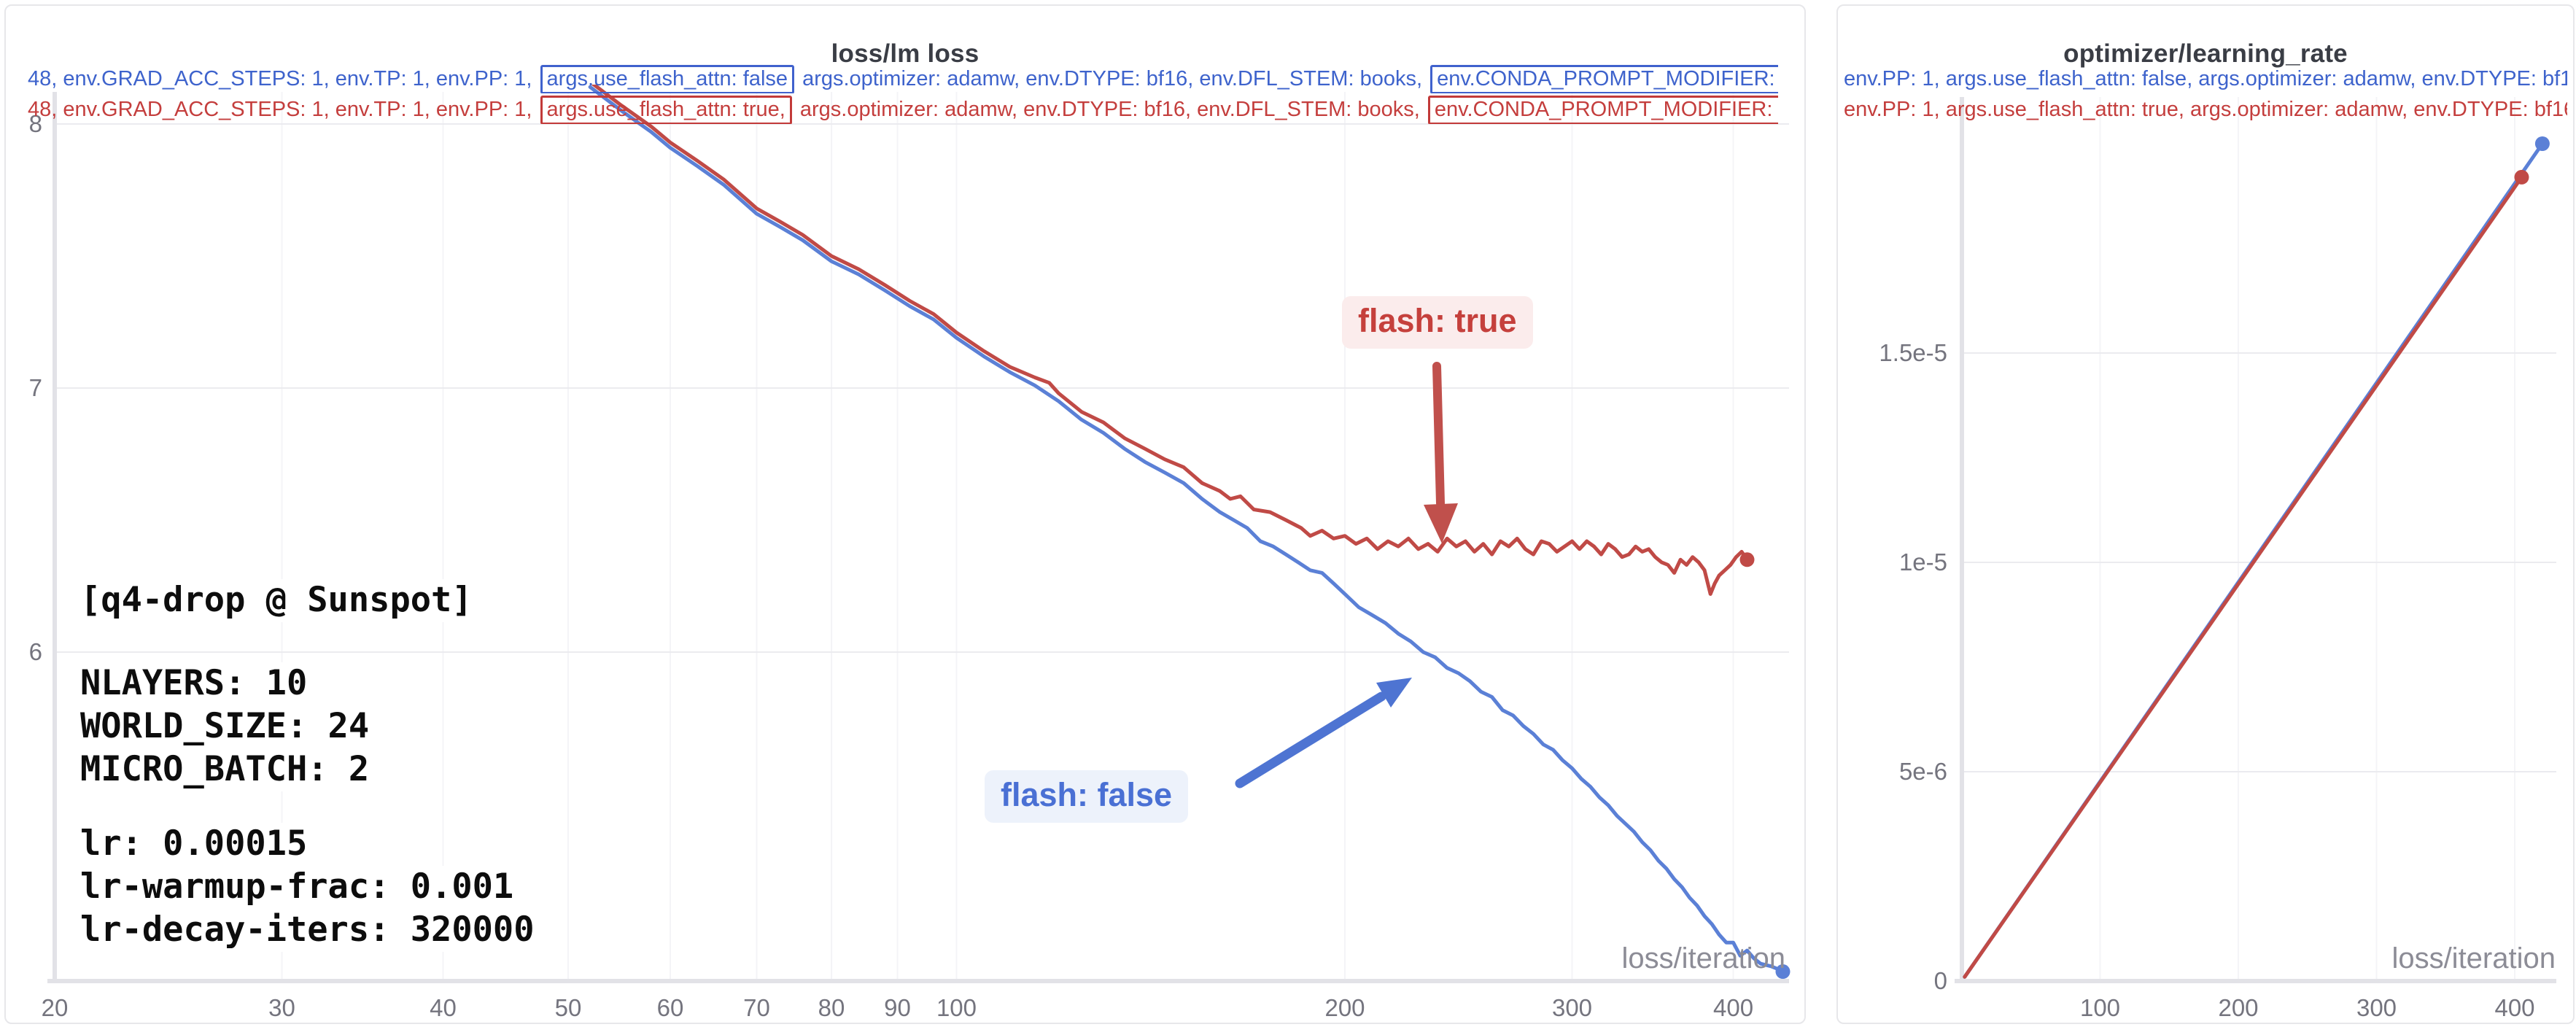 This screenshot has height=1027, width=2576. I want to click on flash-false-arrow, so click(1324, 733).